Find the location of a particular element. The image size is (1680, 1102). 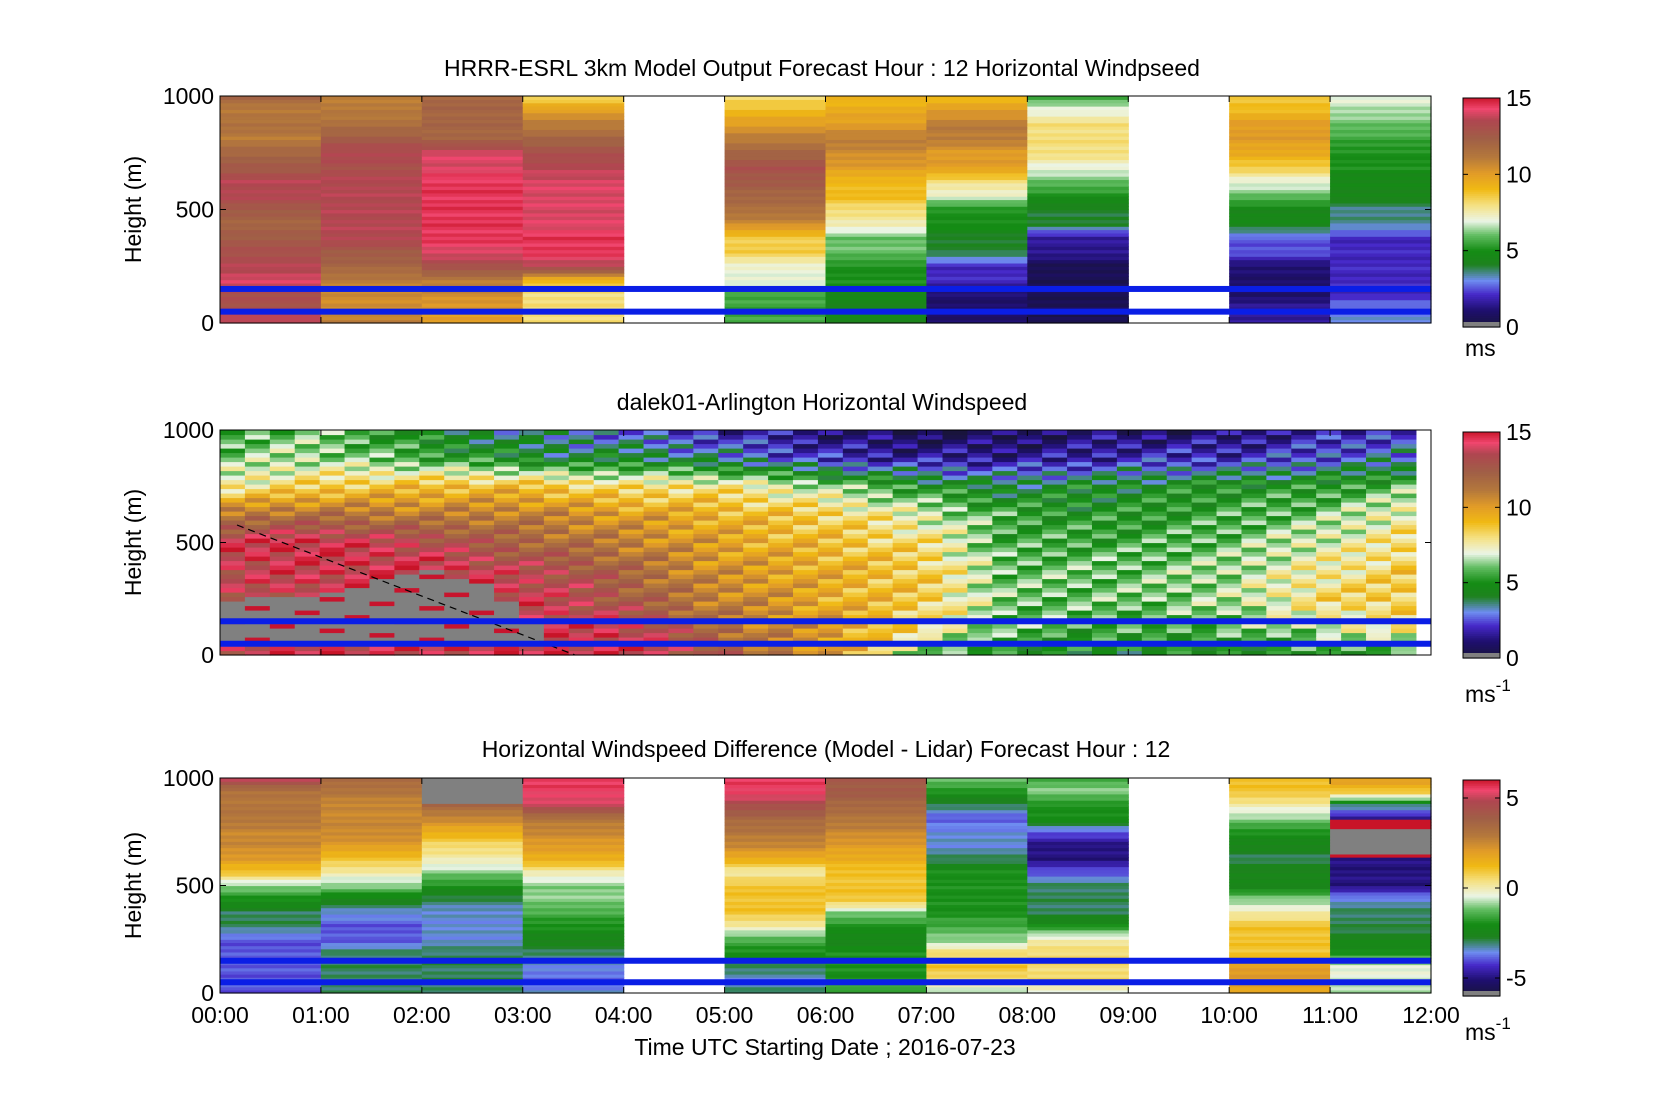

model-y-axis-label: Height (m) is located at coordinates (133, 209).